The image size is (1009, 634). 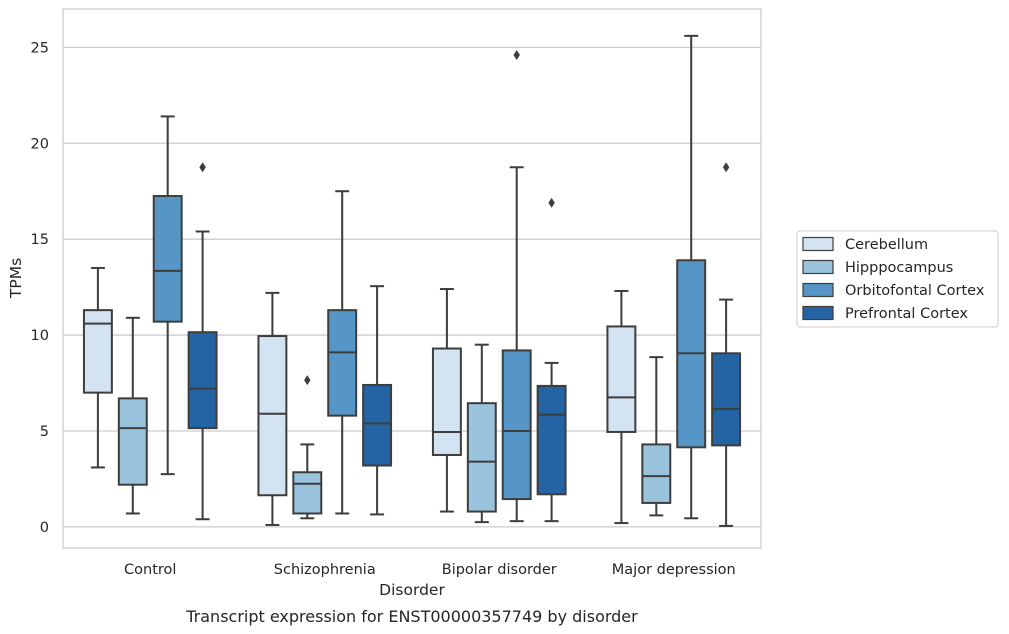 I want to click on x-axis-label: Disorder, so click(x=412, y=590).